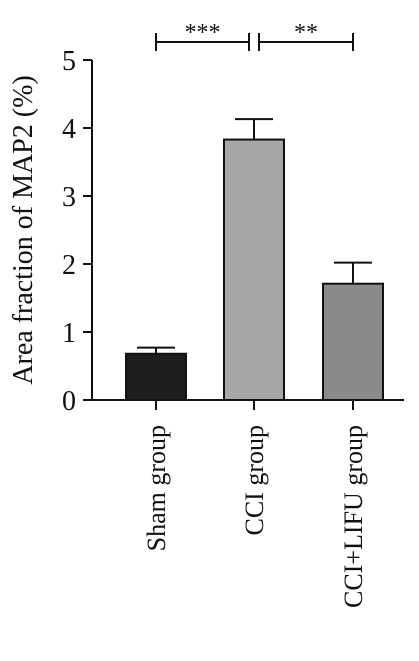  Describe the element at coordinates (69, 129) in the screenshot. I see `y-tick-label: 4` at that location.